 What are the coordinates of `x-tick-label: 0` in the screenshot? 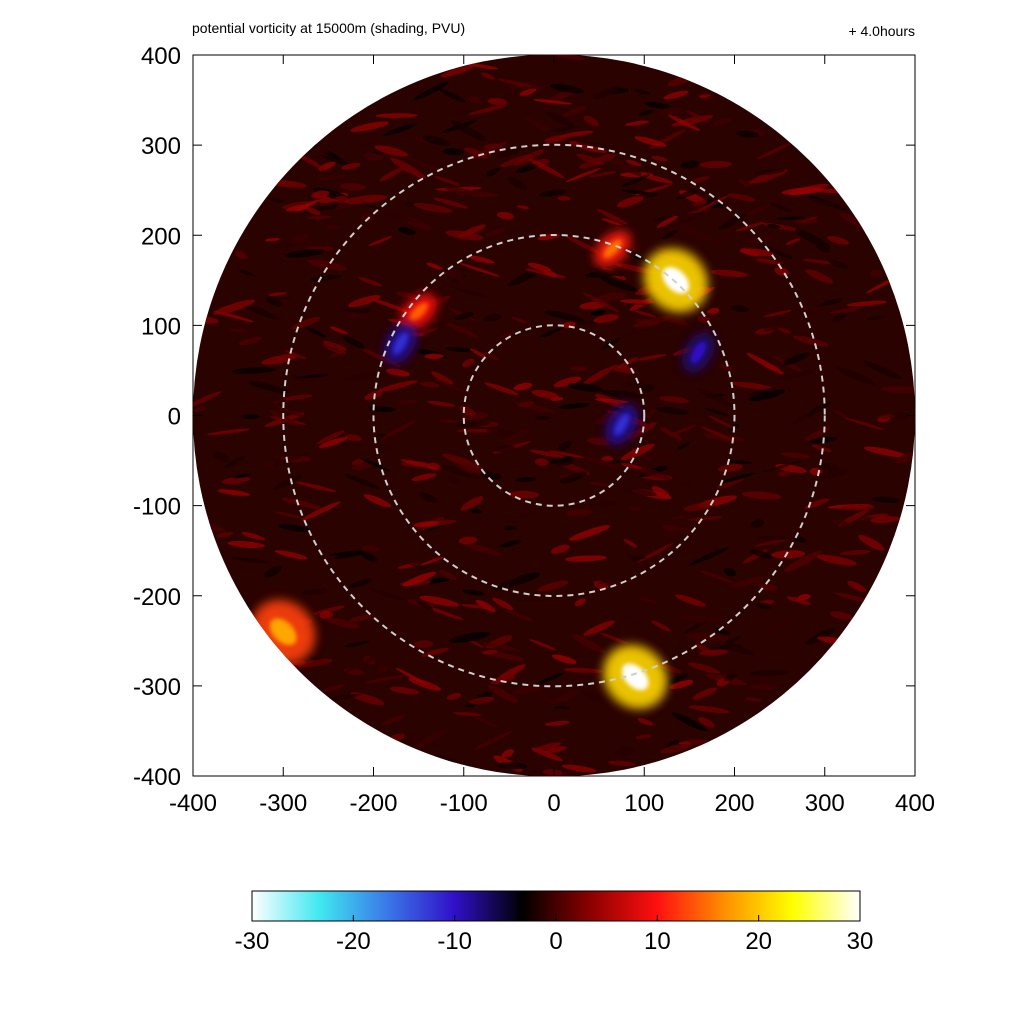 It's located at (553, 803).